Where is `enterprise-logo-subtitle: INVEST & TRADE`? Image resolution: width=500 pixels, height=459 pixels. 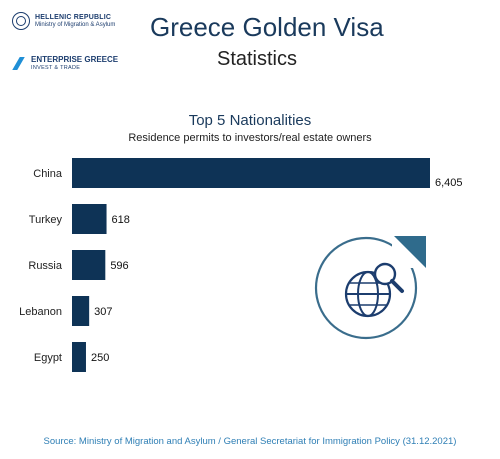
enterprise-logo-subtitle: INVEST & TRADE is located at coordinates (56, 67).